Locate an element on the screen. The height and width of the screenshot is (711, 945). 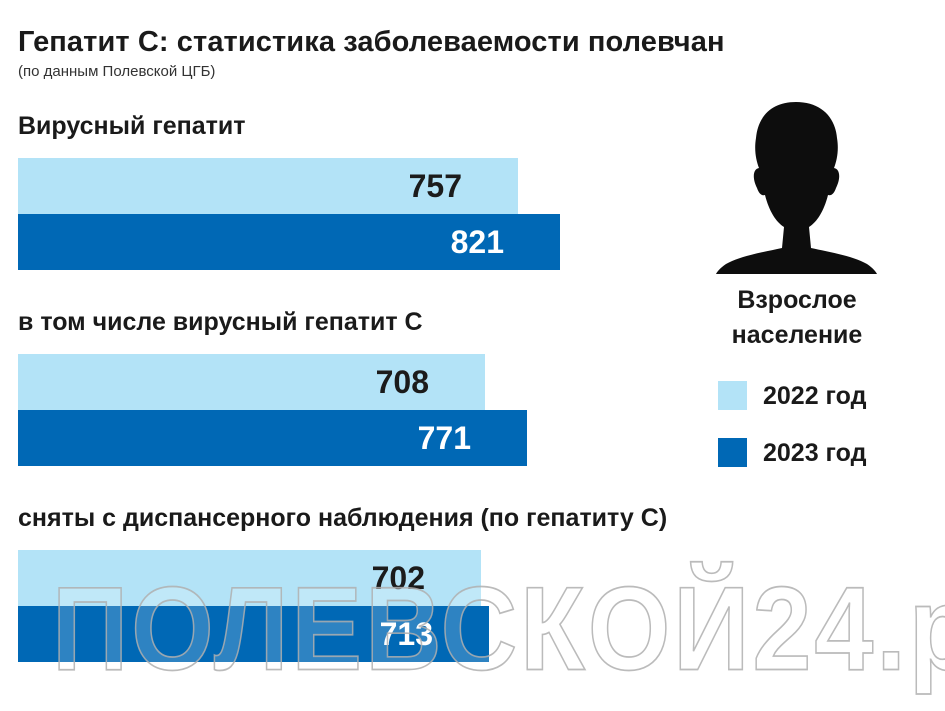
bar-2022: 702 is located at coordinates (249, 578).